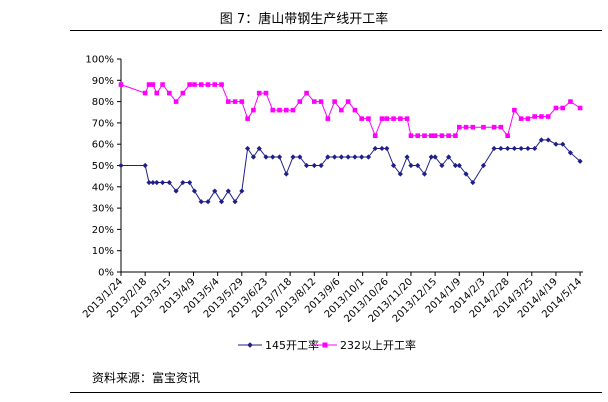 Image resolution: width=608 pixels, height=402 pixels. I want to click on y-tick-label: 40%, so click(103, 187).